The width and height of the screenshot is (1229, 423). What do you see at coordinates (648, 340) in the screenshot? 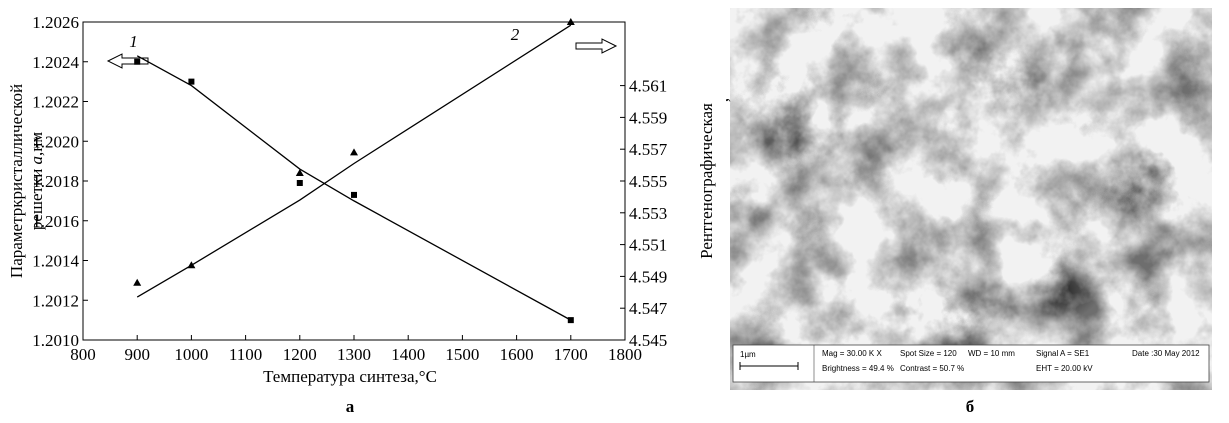
I see `y2-tick-label: 4.545` at bounding box center [648, 340].